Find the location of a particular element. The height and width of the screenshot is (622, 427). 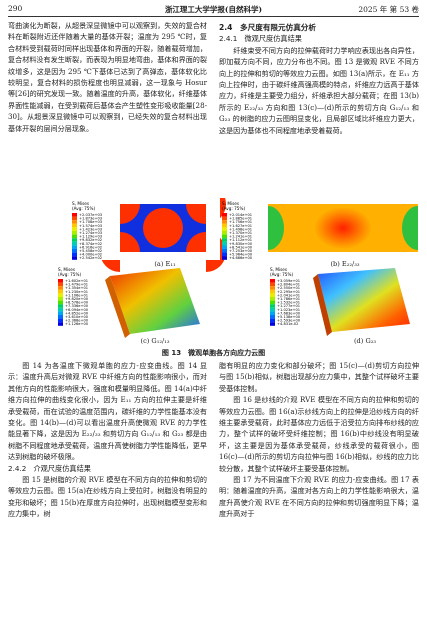

legend-value: +1.241e+01 is located at coordinates (240, 237).